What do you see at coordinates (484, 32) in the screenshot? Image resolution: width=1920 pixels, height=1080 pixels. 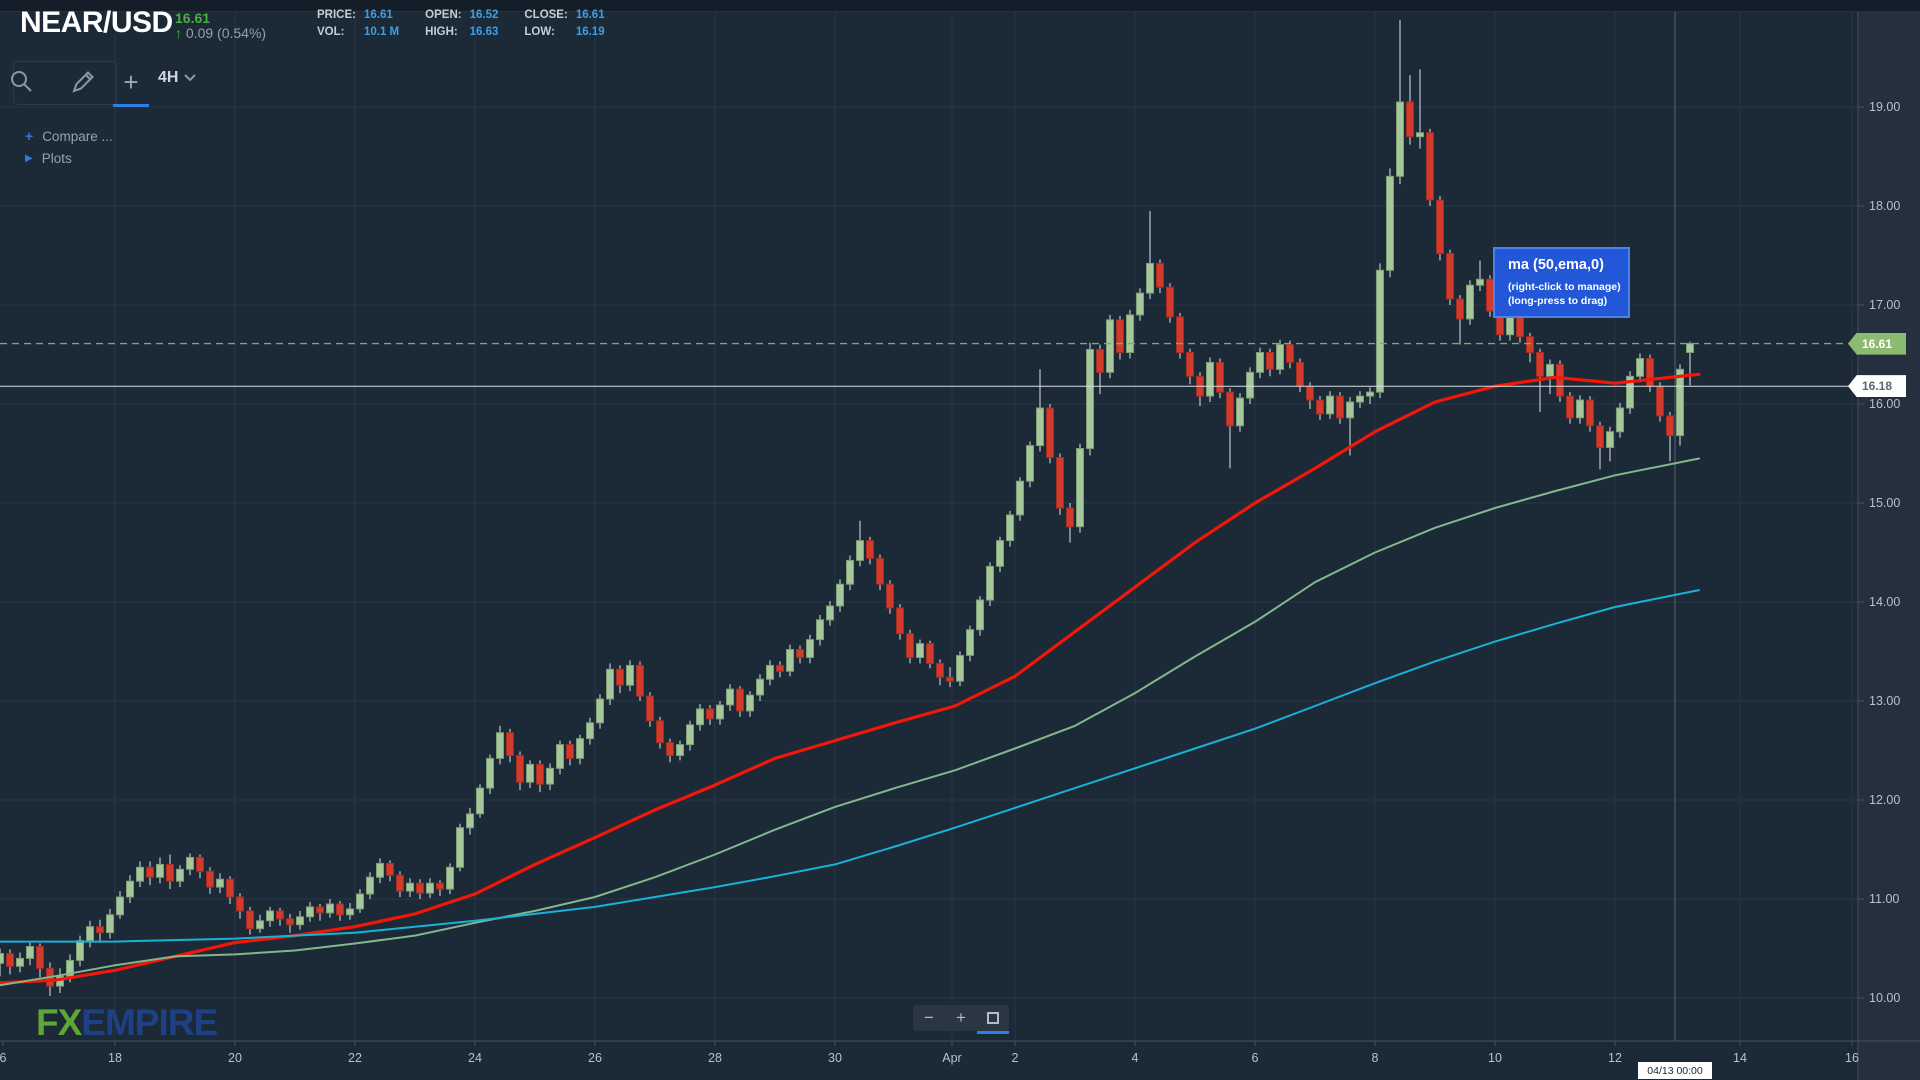 I see `stat-value: 16.63` at bounding box center [484, 32].